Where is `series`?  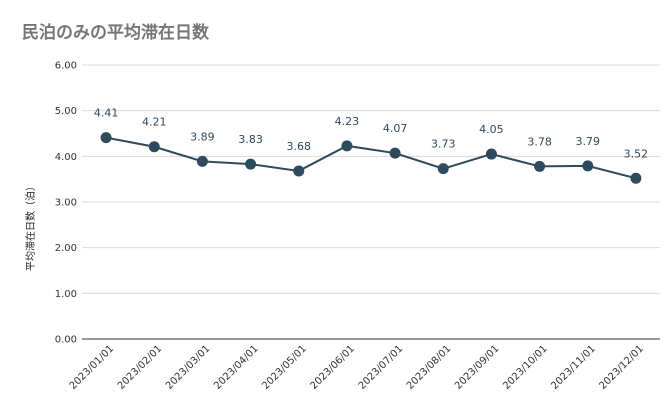 series is located at coordinates (371, 158).